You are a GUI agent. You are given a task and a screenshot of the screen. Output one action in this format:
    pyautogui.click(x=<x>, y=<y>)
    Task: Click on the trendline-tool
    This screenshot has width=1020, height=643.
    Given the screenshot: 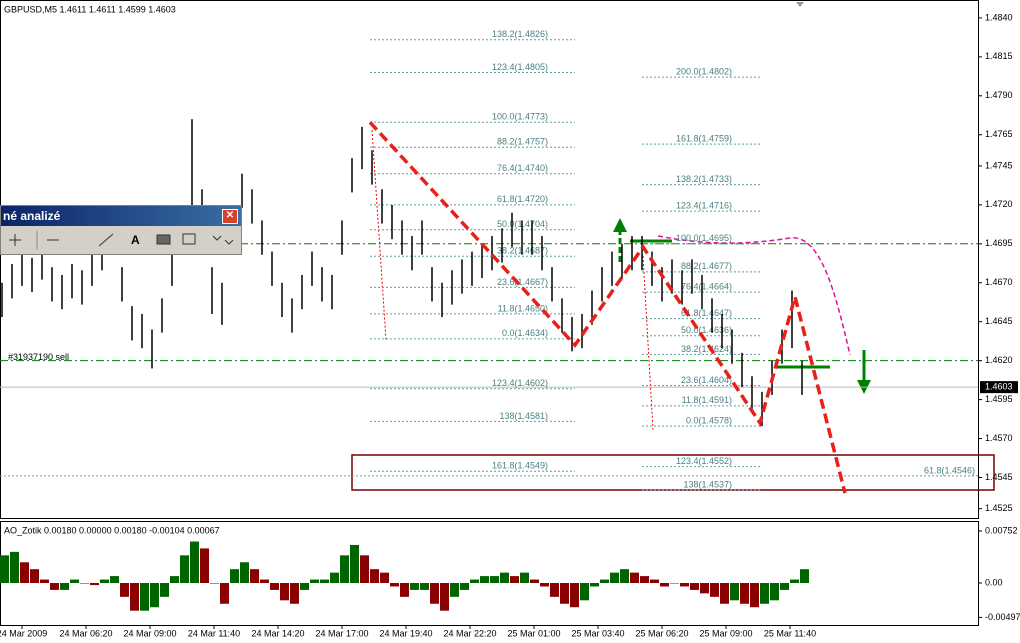 What is the action you would take?
    pyautogui.click(x=106, y=240)
    